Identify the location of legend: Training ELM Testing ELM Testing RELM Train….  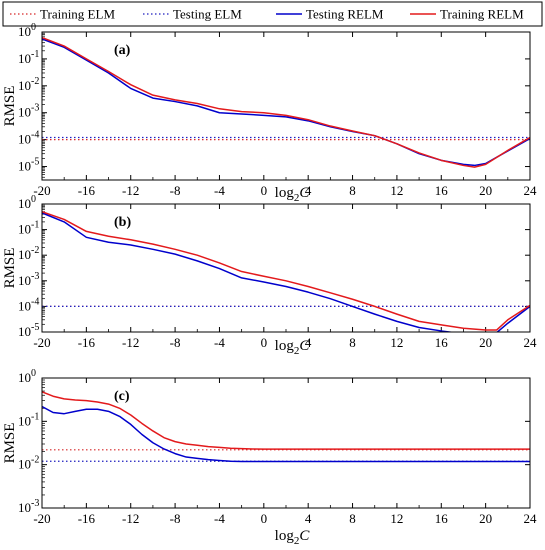
(272, 14).